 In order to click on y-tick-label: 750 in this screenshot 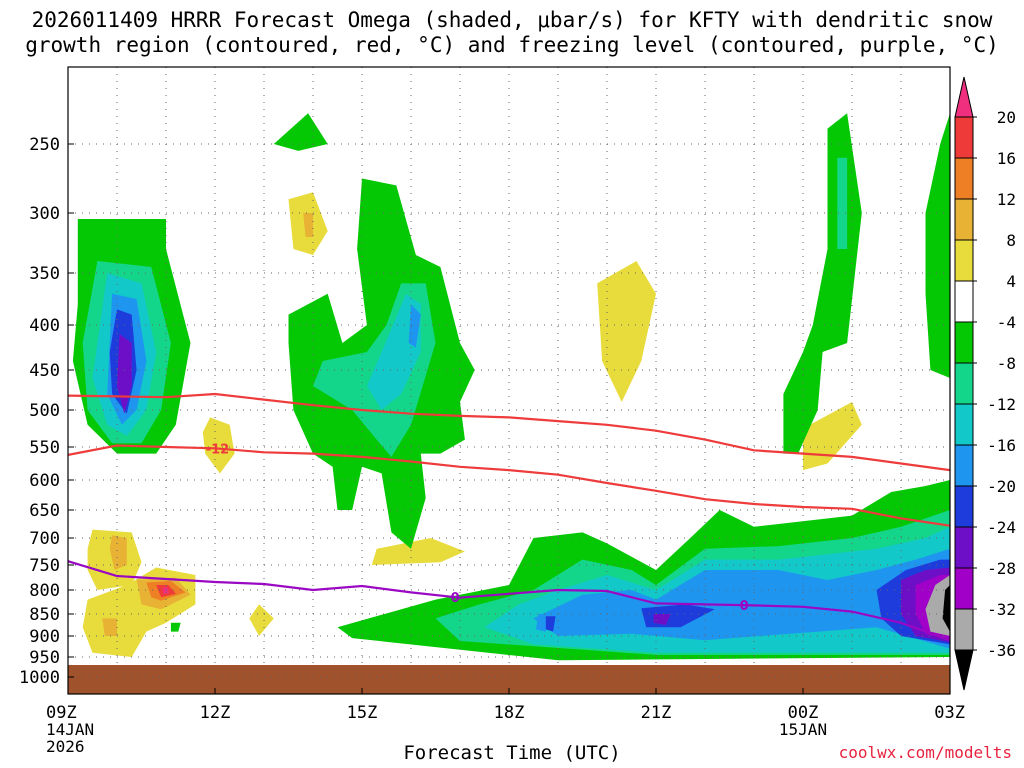, I will do `click(44, 566)`.